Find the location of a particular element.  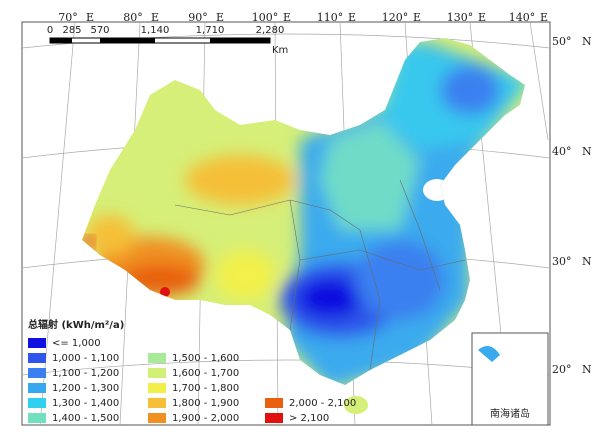

longitude-label: 140° is located at coordinates (522, 17).